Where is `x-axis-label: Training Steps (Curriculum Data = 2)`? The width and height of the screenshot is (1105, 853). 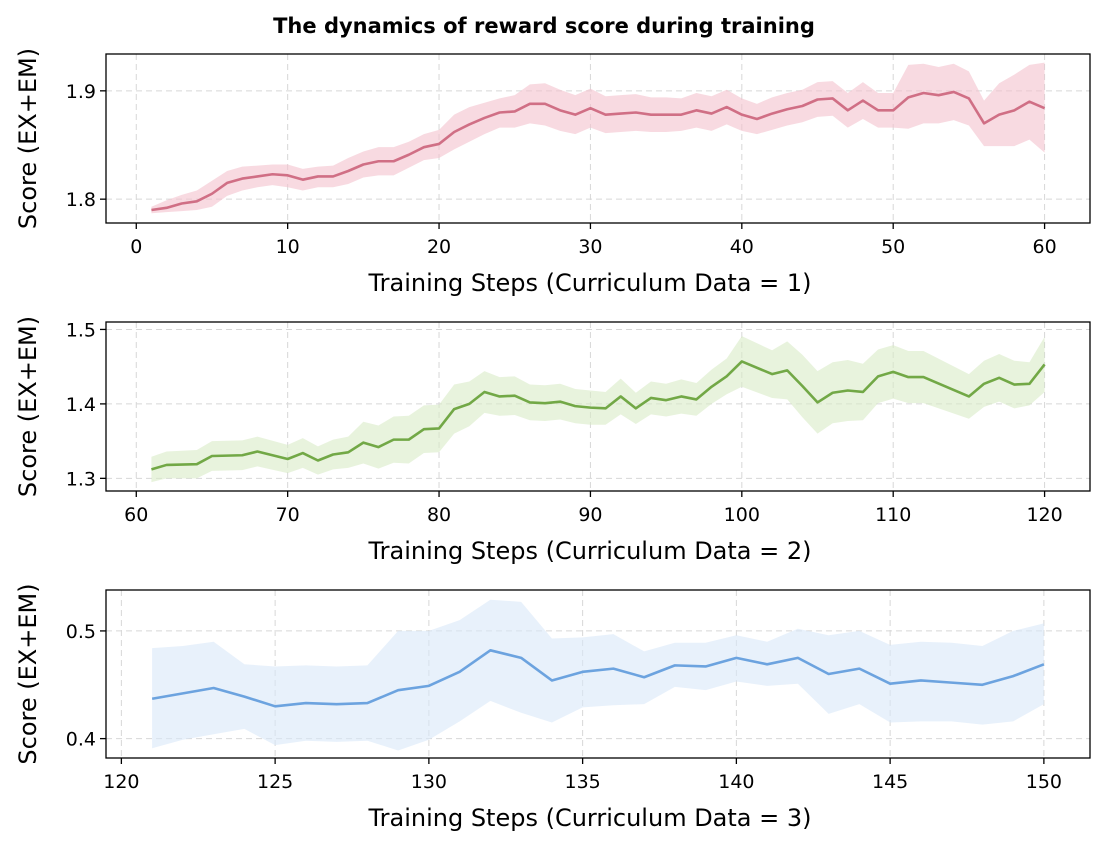 x-axis-label: Training Steps (Curriculum Data = 2) is located at coordinates (589, 551).